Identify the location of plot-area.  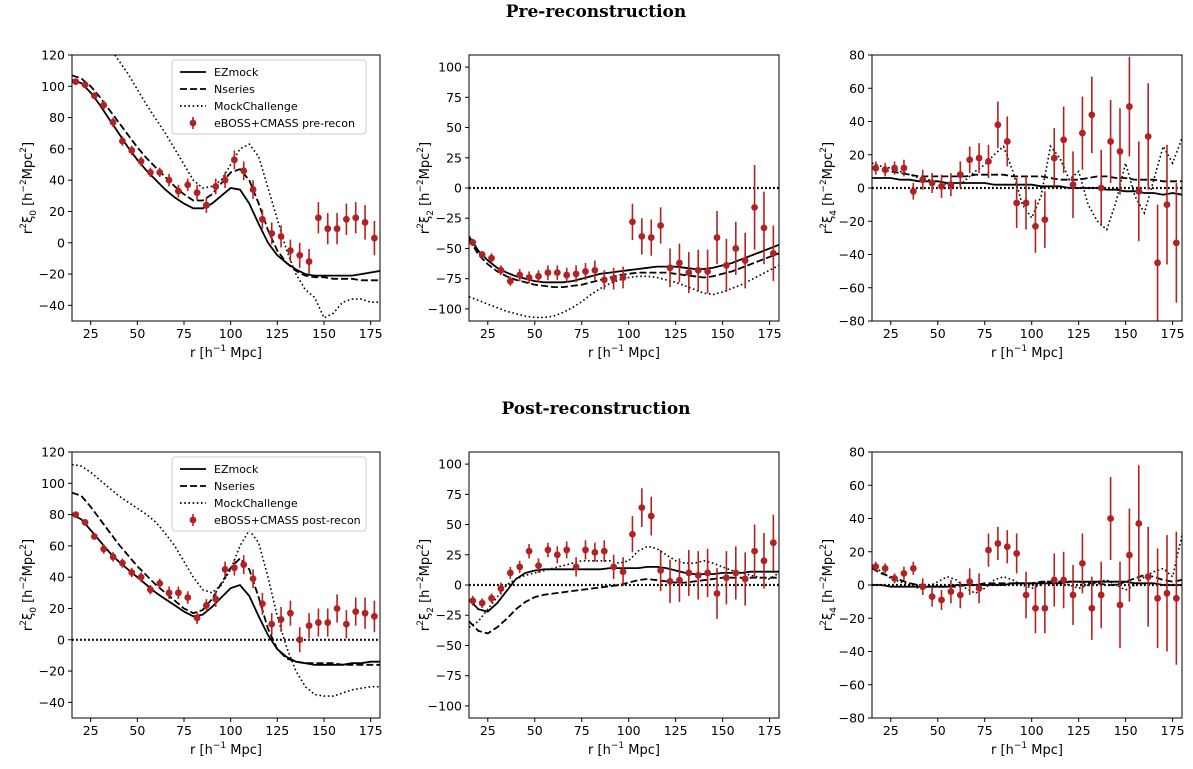
(1027, 565).